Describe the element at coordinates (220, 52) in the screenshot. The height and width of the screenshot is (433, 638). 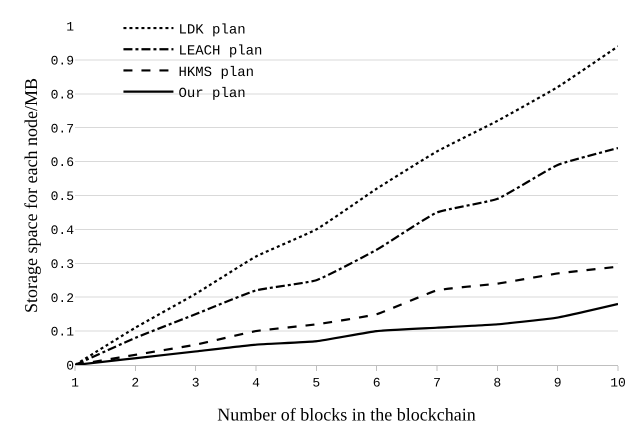
I see `legend-label: LEACH plan` at that location.